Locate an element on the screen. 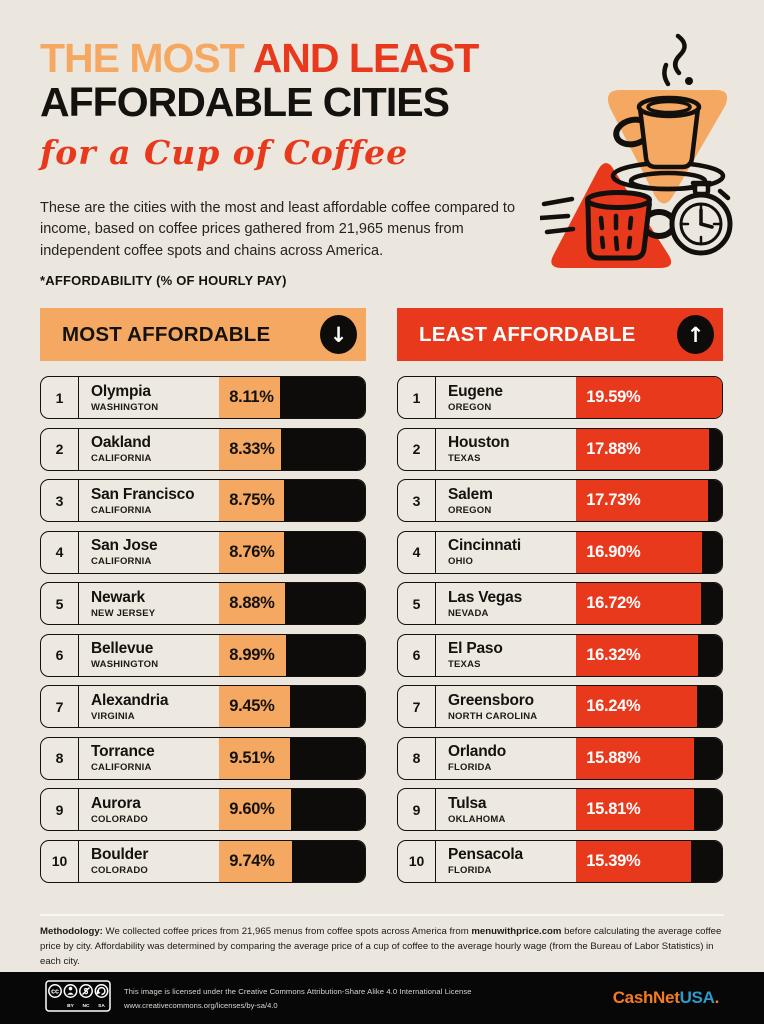  city-name: San Francisco is located at coordinates (143, 494).